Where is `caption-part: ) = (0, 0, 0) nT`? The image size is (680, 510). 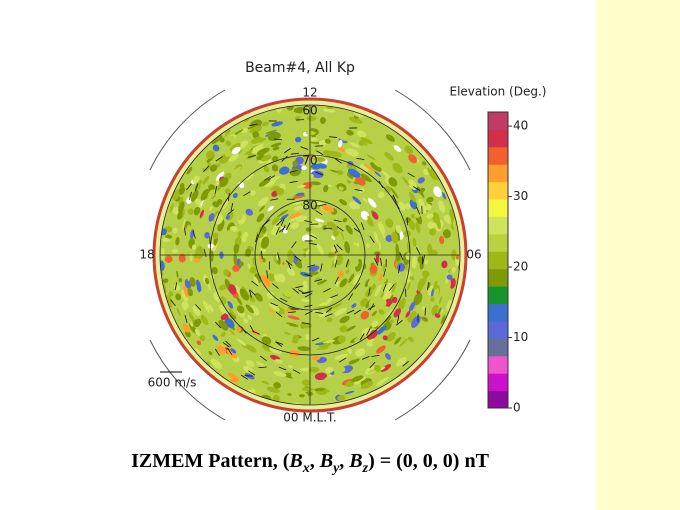
caption-part: ) = (0, 0, 0) nT is located at coordinates (428, 461).